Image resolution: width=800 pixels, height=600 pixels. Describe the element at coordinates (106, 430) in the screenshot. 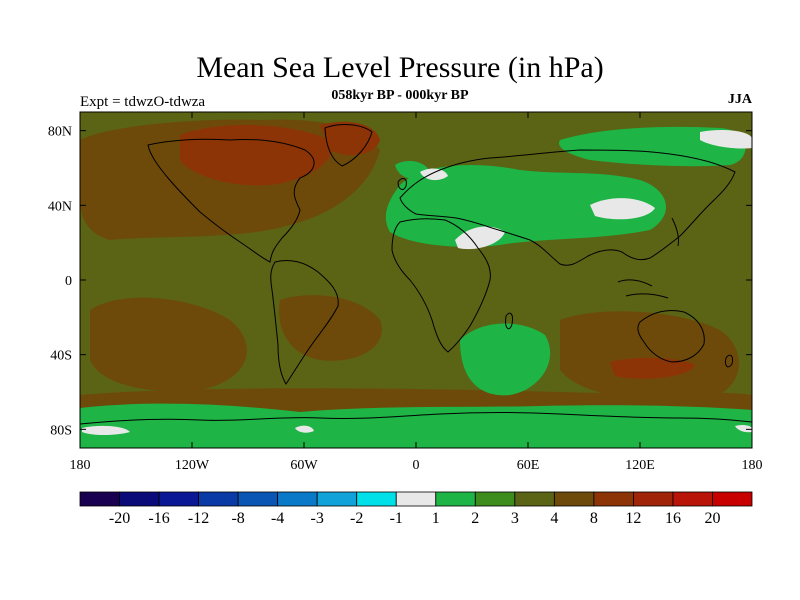

I see `field-region-neutral-antarctic-west` at that location.